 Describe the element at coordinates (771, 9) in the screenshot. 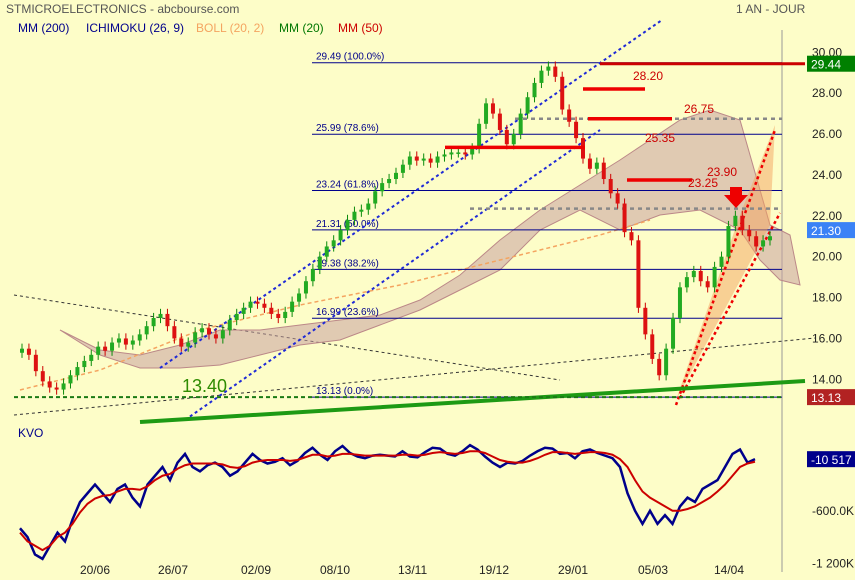

I see `period-label: 1 AN - JOUR` at that location.